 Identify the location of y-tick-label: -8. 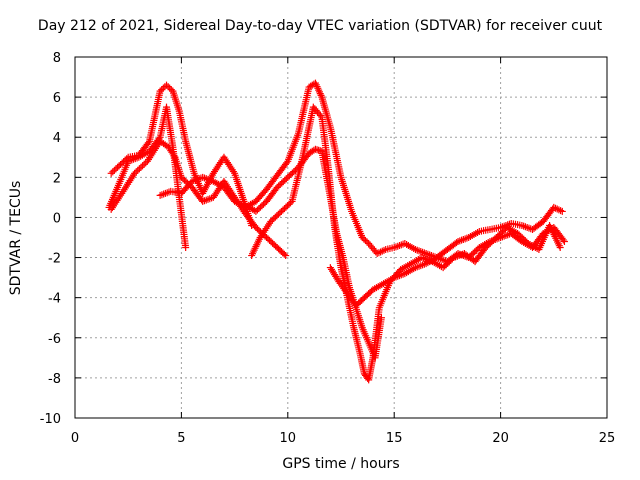
(54, 379).